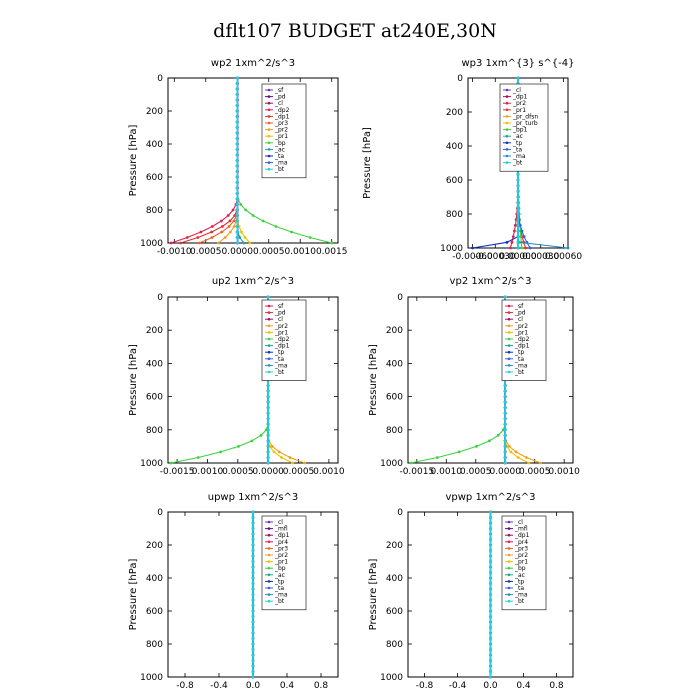  I want to click on x-tick-label: 0.8, so click(321, 686).